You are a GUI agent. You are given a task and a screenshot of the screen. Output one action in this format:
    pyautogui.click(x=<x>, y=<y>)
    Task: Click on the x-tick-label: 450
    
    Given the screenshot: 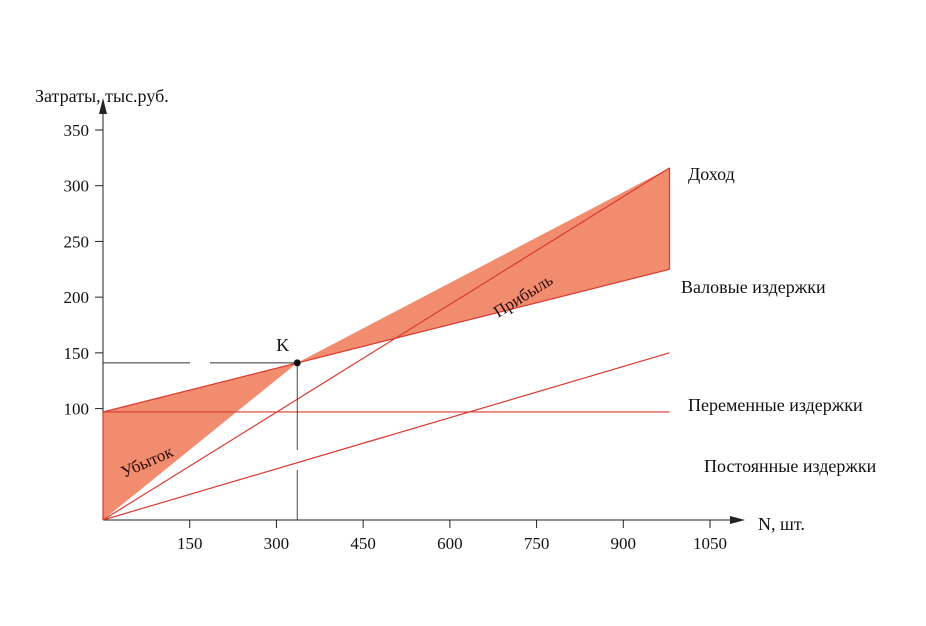 What is the action you would take?
    pyautogui.click(x=363, y=543)
    